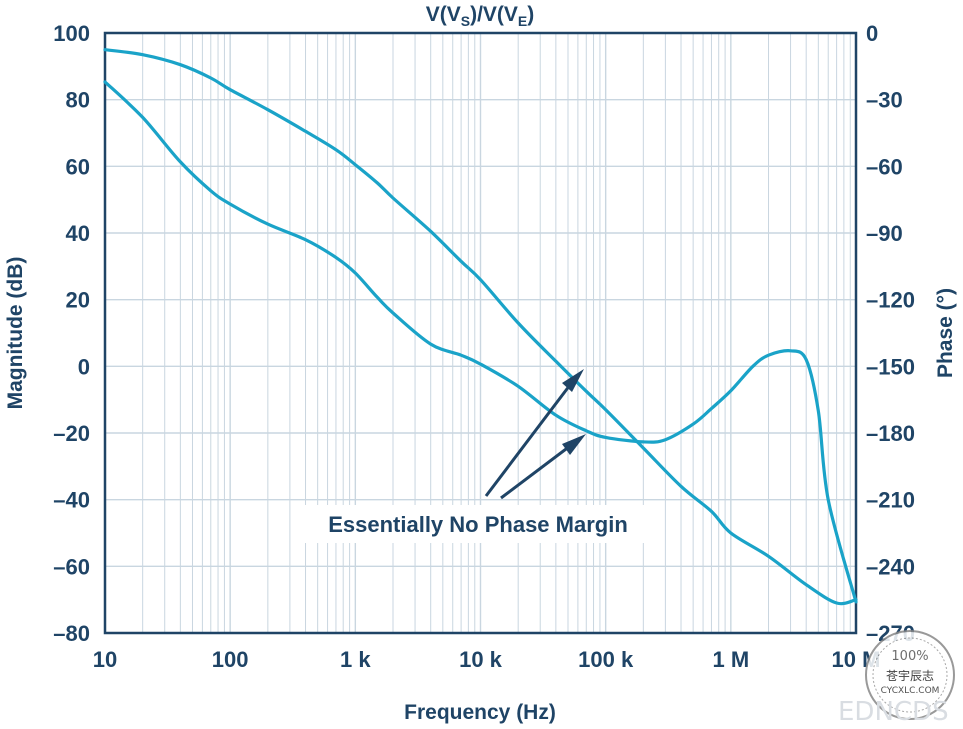 This screenshot has width=963, height=729. I want to click on y2-tick-label: –150, so click(890, 366).